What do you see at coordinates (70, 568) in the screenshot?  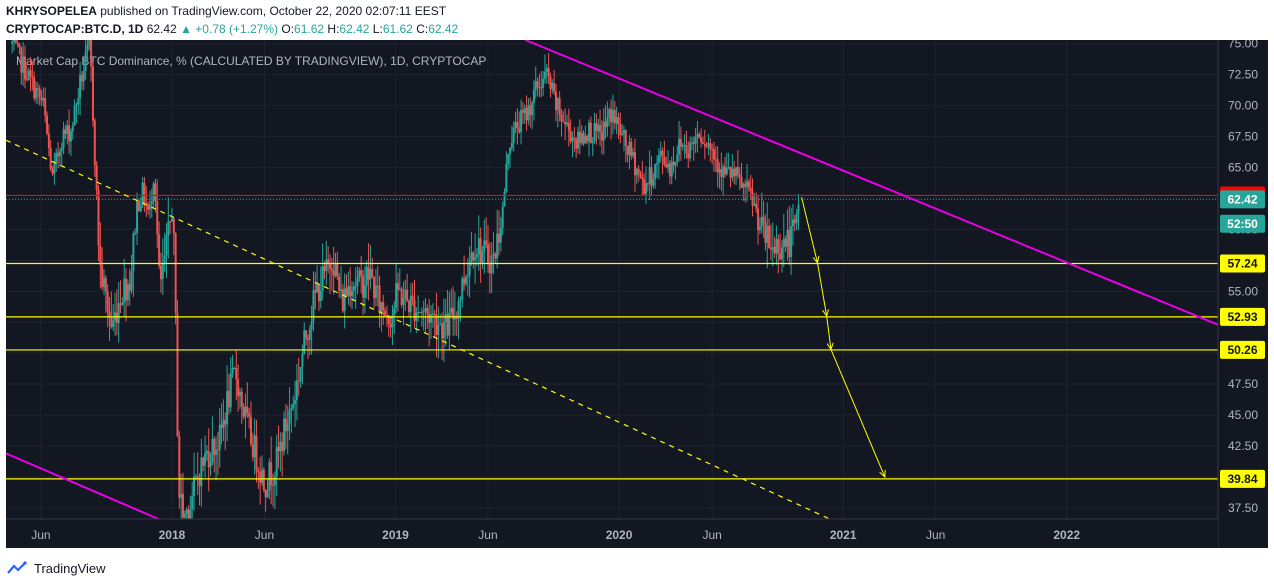 I see `brand-name: TradingView` at bounding box center [70, 568].